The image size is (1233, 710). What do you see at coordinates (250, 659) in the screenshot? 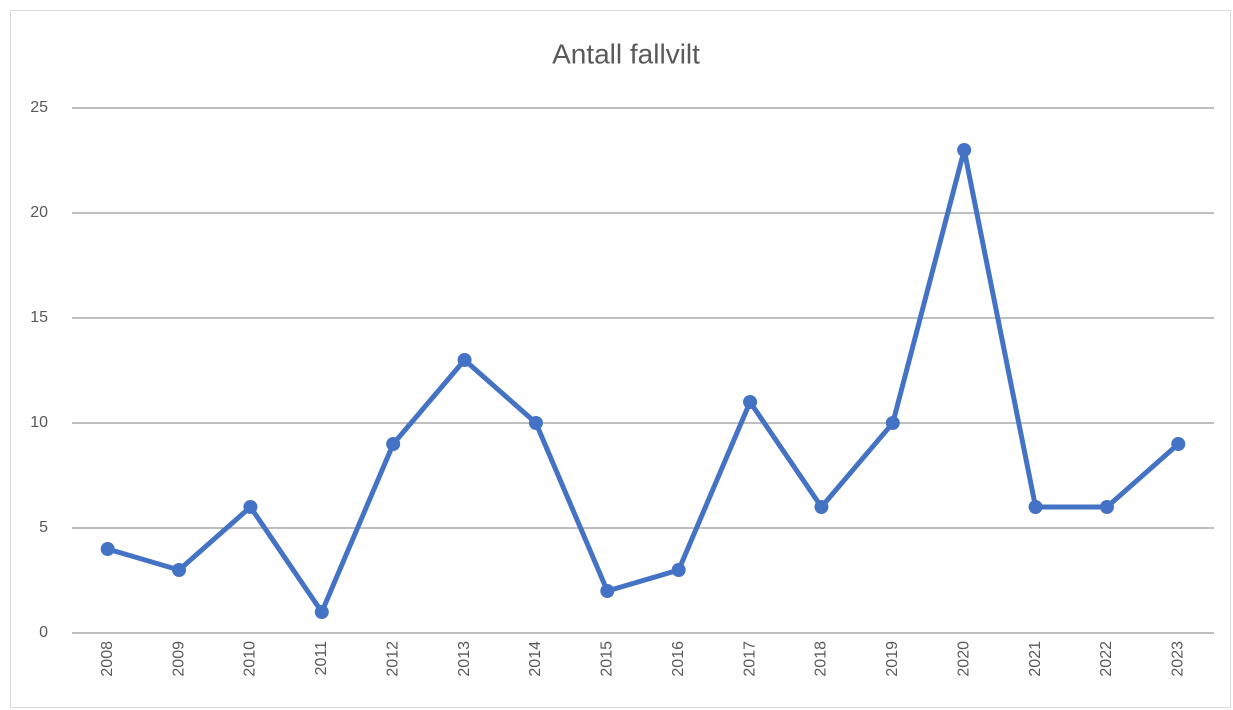
I see `x-tick-label: 2010` at bounding box center [250, 659].